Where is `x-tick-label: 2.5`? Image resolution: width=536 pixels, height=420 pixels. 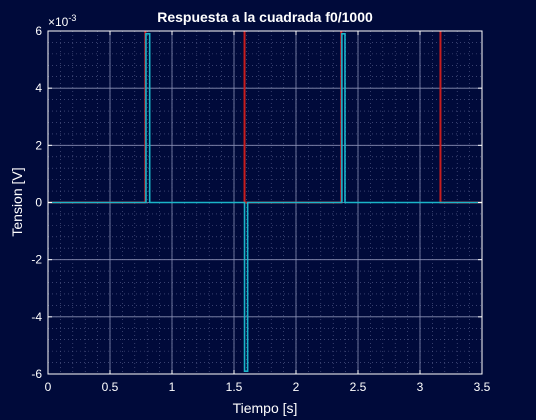 x-tick-label: 2.5 is located at coordinates (358, 387).